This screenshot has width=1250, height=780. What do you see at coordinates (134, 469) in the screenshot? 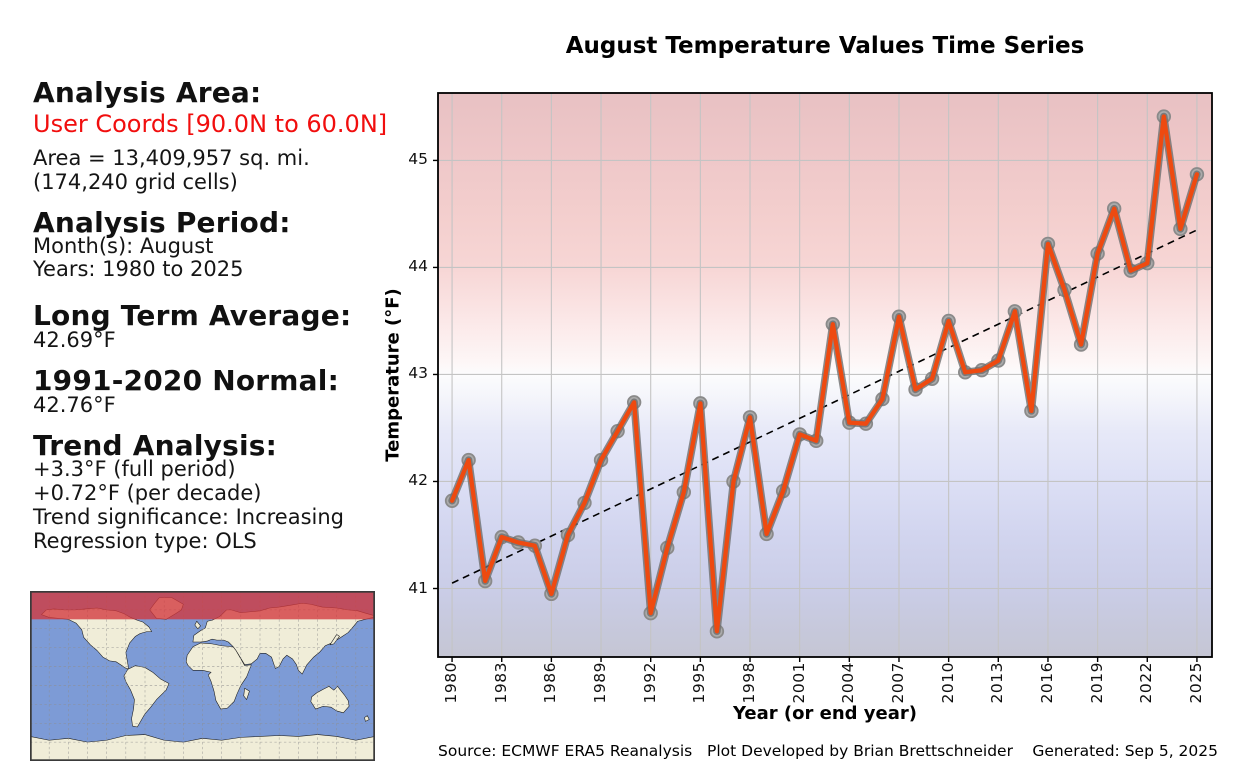
I see `trend-full-period: +3.3°F (full period)` at bounding box center [134, 469].